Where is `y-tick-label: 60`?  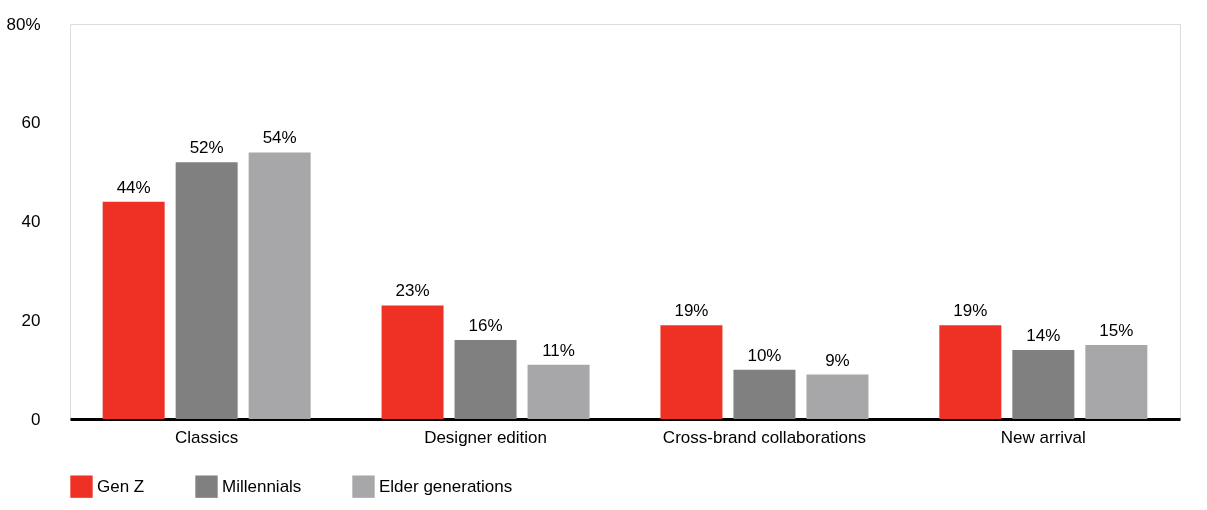
y-tick-label: 60 is located at coordinates (31, 123).